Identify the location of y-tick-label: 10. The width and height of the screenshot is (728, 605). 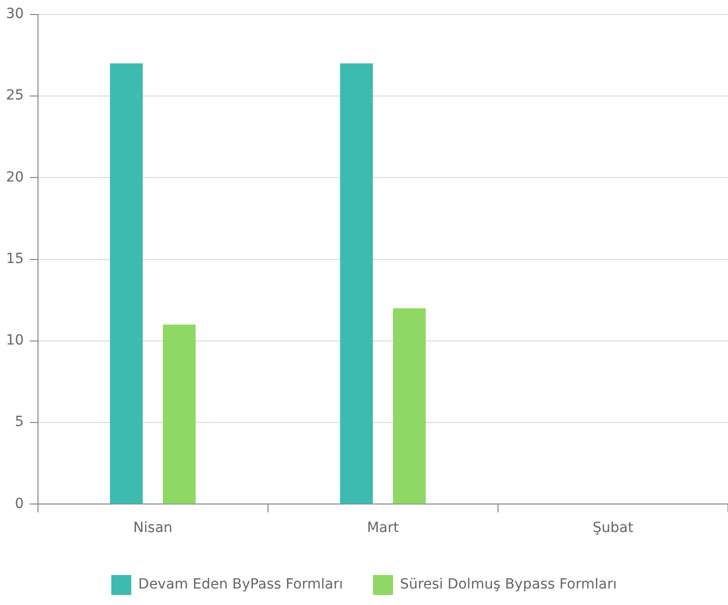
(15, 340).